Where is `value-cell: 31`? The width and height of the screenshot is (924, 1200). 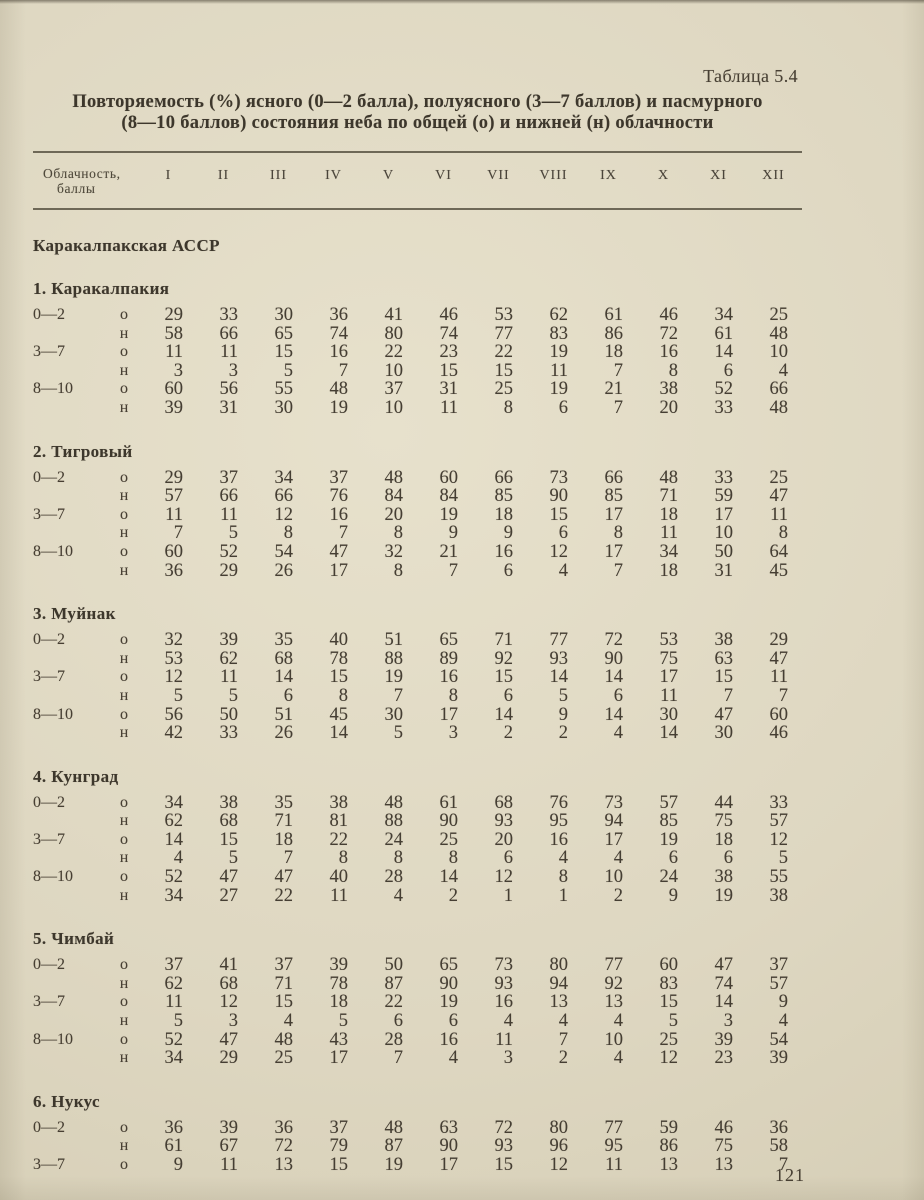 value-cell: 31 is located at coordinates (229, 407).